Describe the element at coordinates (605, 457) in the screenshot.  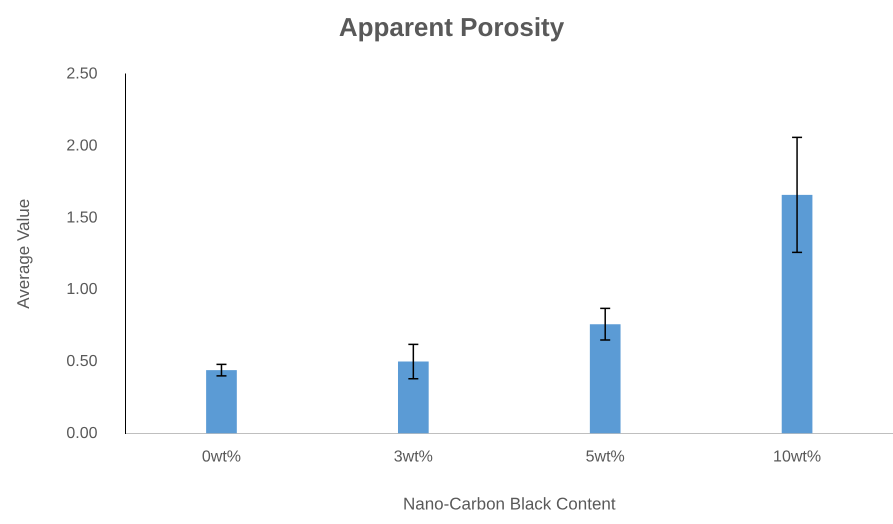
I see `x-tick-label: 5wt%` at that location.